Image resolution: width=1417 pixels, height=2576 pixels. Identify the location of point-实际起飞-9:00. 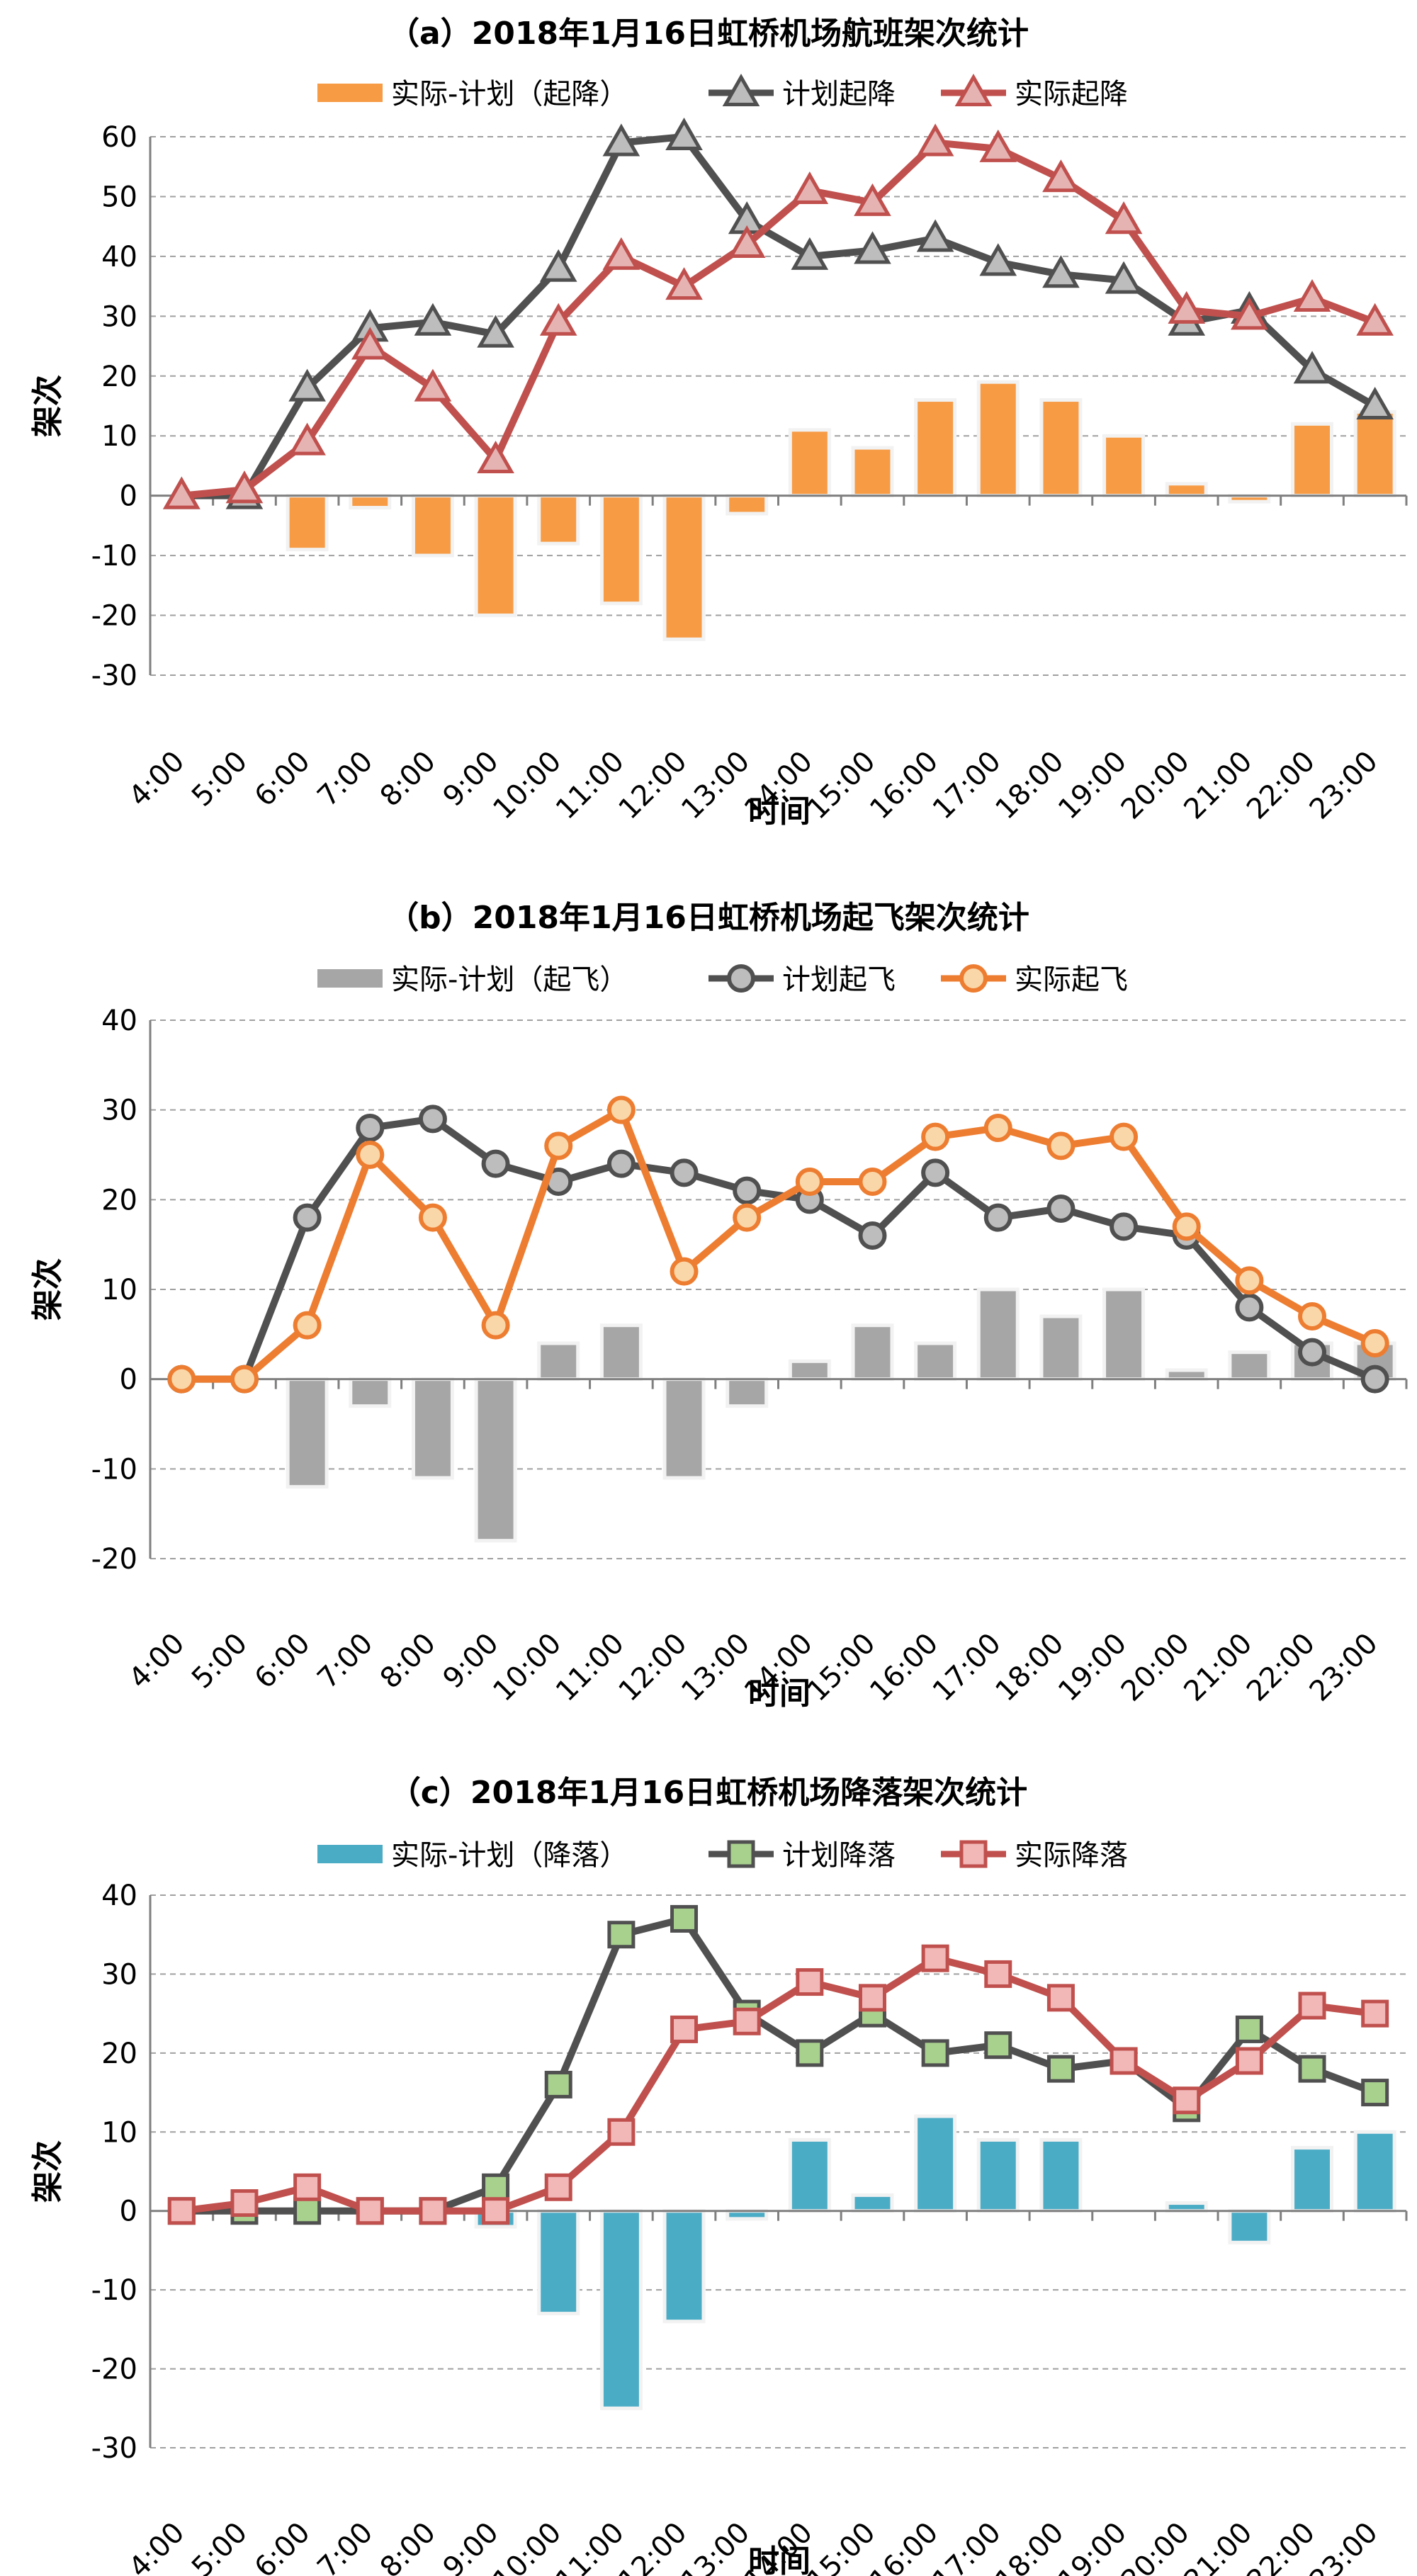
(496, 1325).